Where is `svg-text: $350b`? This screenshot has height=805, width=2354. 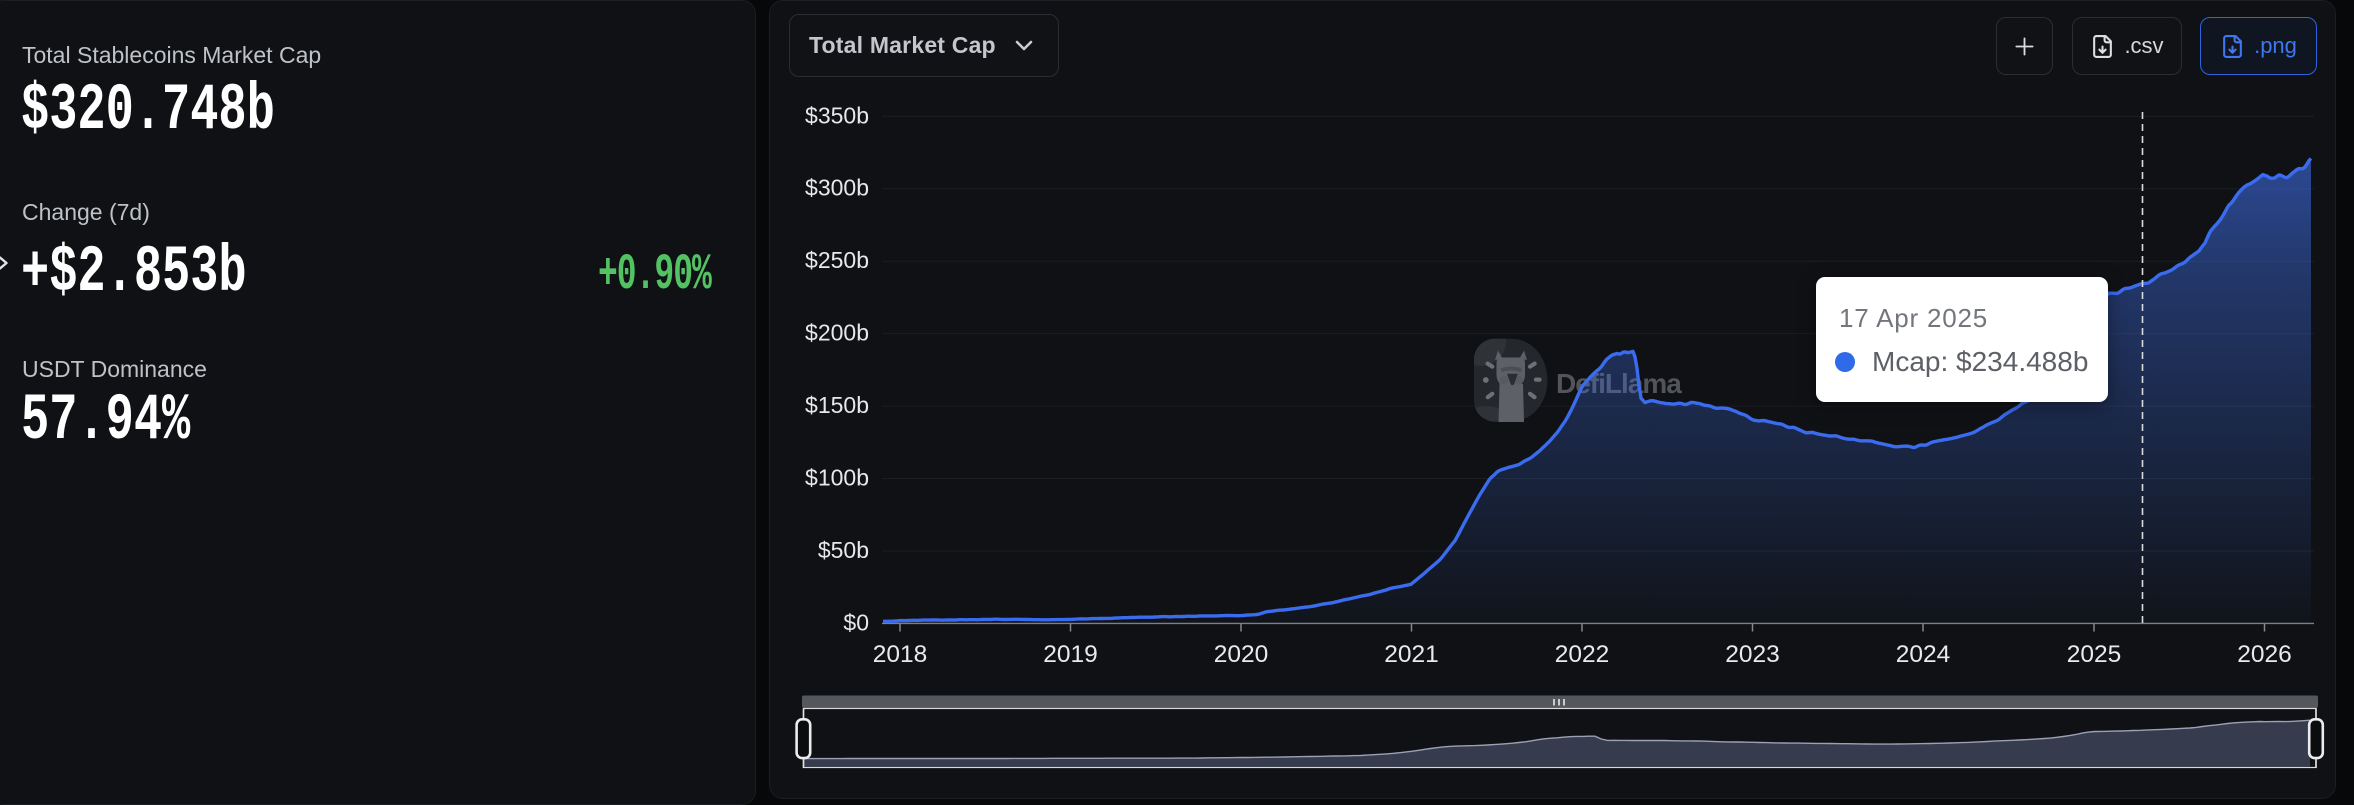 svg-text: $350b is located at coordinates (837, 115).